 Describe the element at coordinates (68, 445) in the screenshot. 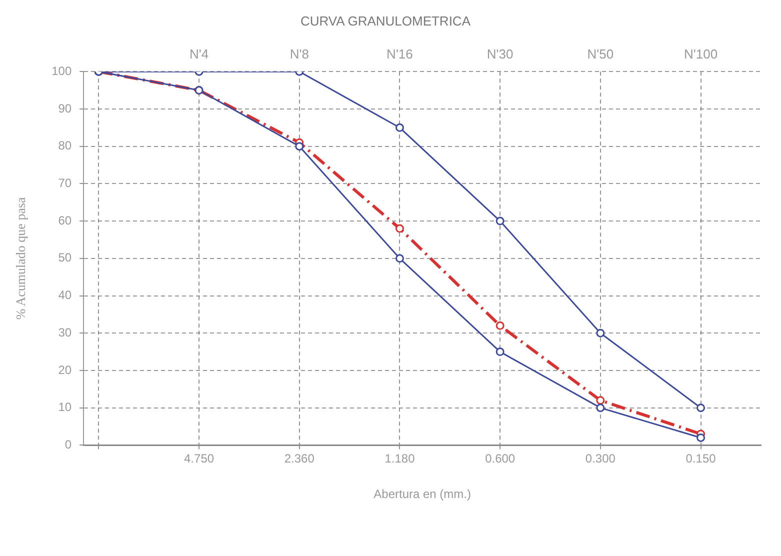

I see `y-tick-label: 0` at that location.